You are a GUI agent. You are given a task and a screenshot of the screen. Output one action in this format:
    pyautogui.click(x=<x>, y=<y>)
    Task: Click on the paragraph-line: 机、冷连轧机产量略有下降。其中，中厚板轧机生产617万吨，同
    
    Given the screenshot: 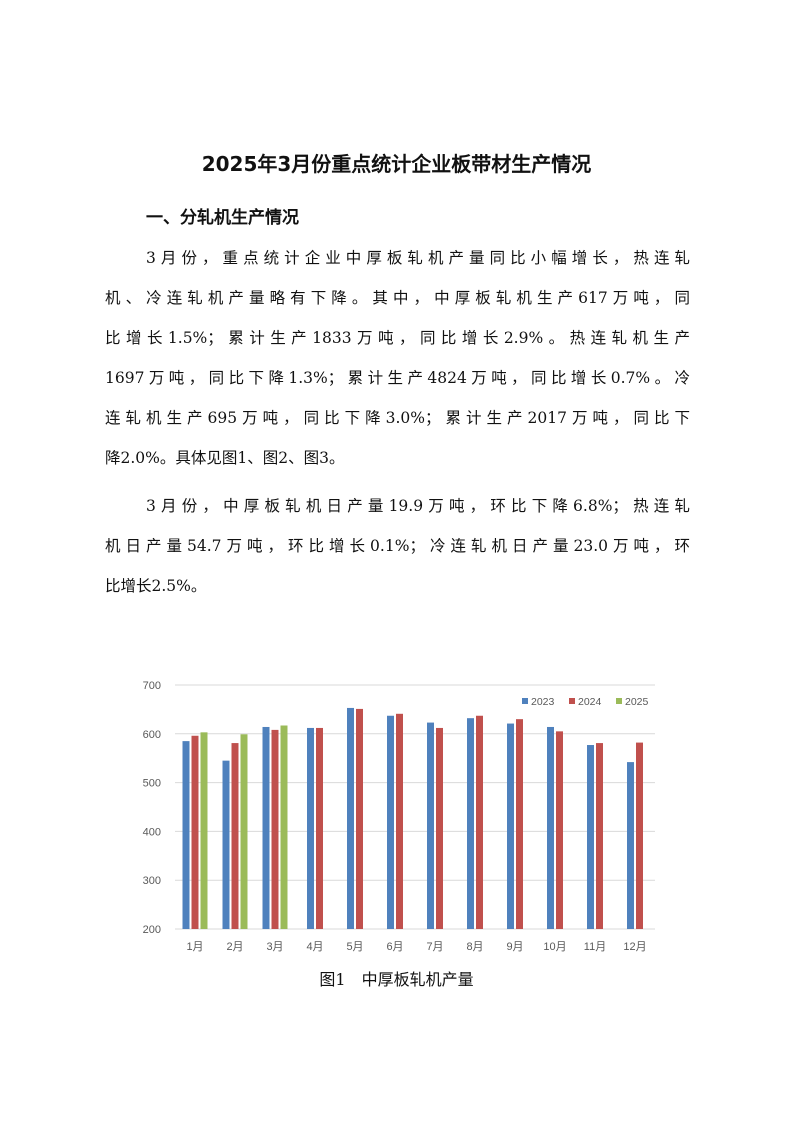 What is the action you would take?
    pyautogui.click(x=397, y=298)
    